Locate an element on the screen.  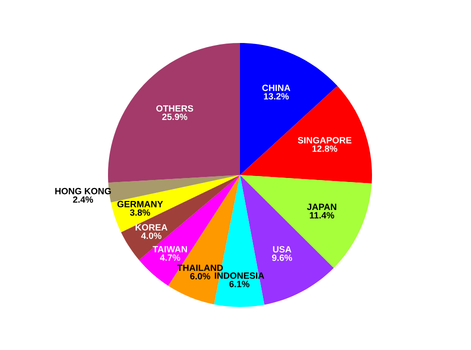
slice-label: OTHERS is located at coordinates (175, 108).